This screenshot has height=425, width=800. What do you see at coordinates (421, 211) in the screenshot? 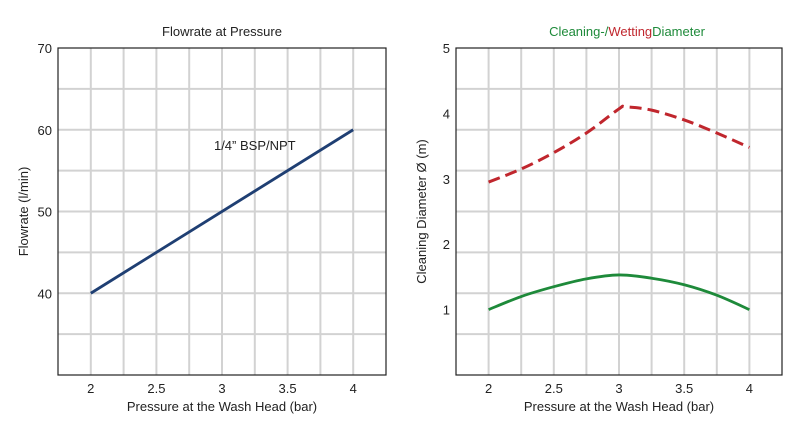
I see `y-axis-label: Cleaning Diameter Ø (m)` at bounding box center [421, 211].